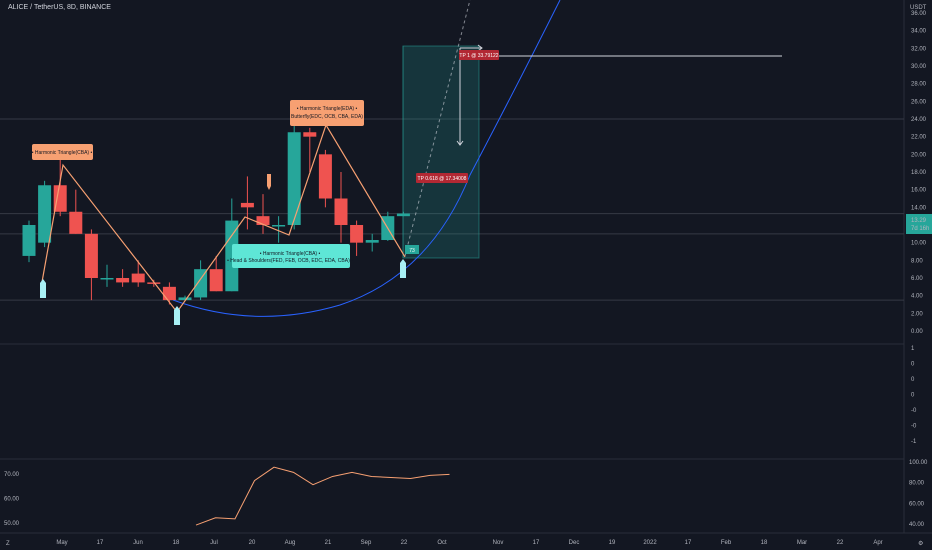 This screenshot has width=932, height=550. Describe the element at coordinates (920, 229) in the screenshot. I see `current-price-countdown: 7d 16h` at that location.